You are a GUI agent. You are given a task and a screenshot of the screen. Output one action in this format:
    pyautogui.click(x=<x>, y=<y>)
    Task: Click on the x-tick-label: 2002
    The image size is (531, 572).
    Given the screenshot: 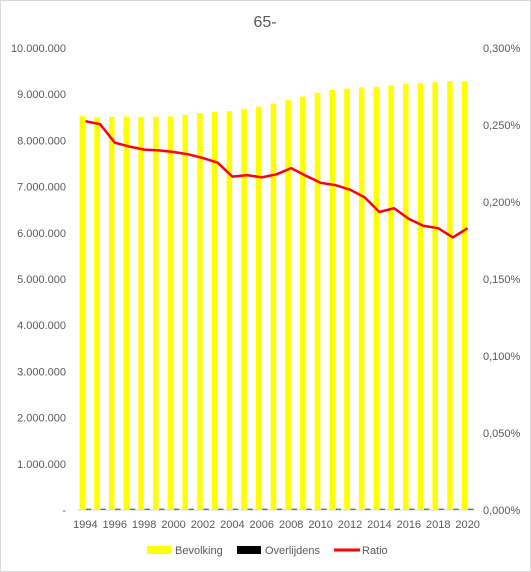 What is the action you would take?
    pyautogui.click(x=203, y=525)
    